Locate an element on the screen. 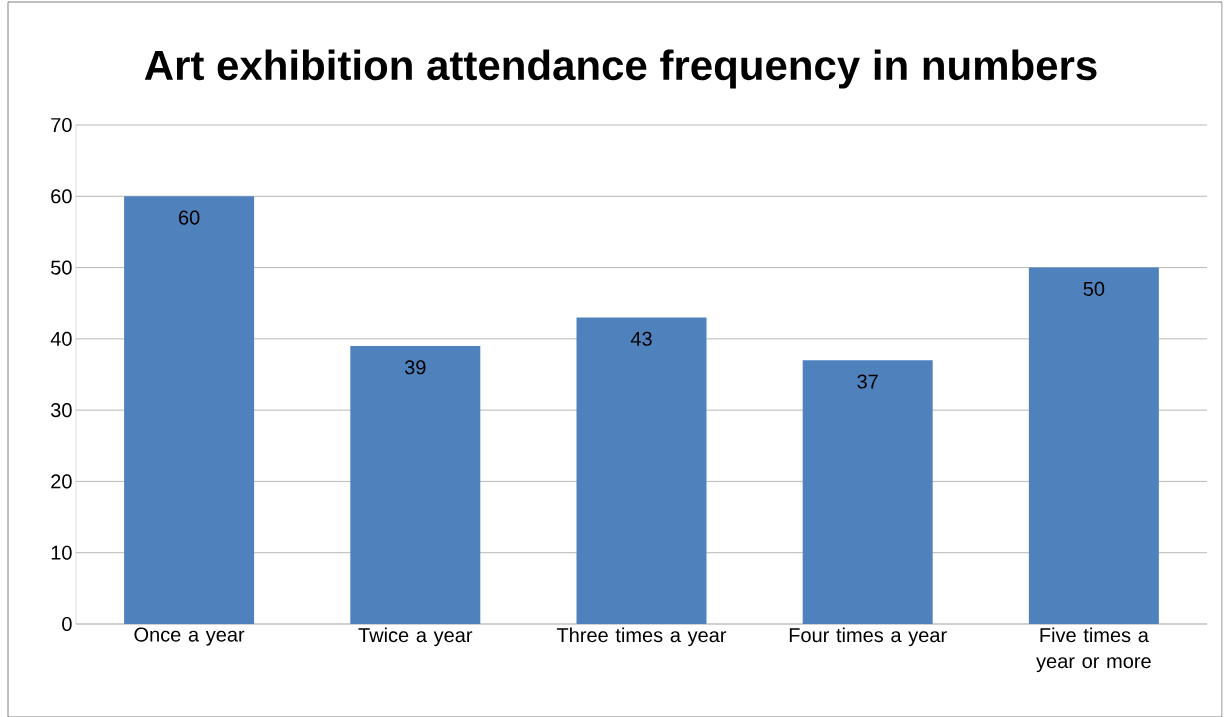 The height and width of the screenshot is (717, 1224). y-tick-label: 70 is located at coordinates (61, 124).